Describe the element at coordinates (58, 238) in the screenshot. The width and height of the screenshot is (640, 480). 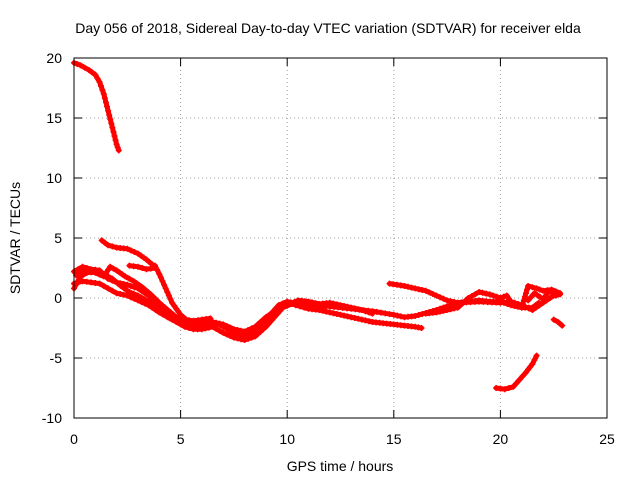
I see `y-tick-label: 5` at that location.